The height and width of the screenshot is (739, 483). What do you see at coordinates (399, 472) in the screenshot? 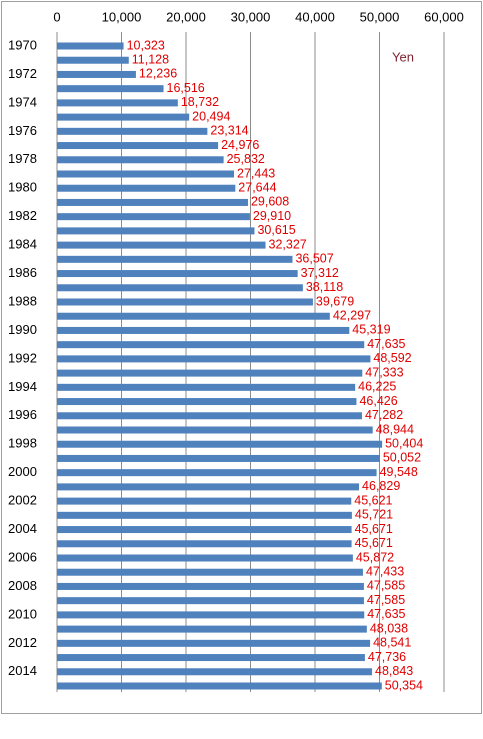
I see `value-label: 49,548` at bounding box center [399, 472].